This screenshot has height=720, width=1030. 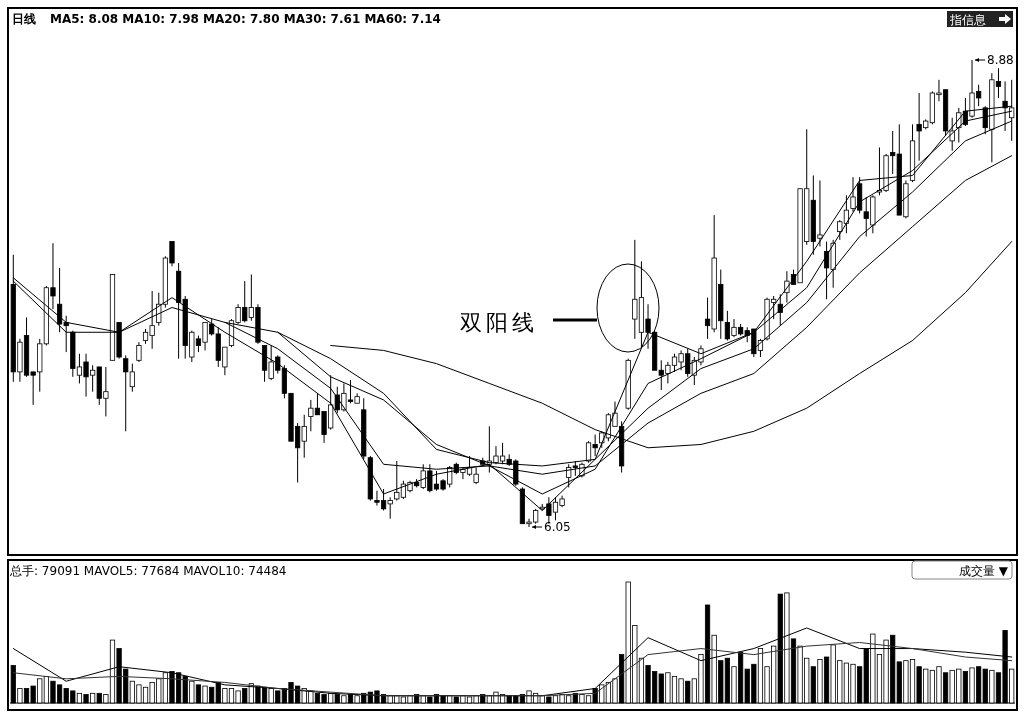 What do you see at coordinates (557, 527) in the screenshot?
I see `annotation: 6.05` at bounding box center [557, 527].